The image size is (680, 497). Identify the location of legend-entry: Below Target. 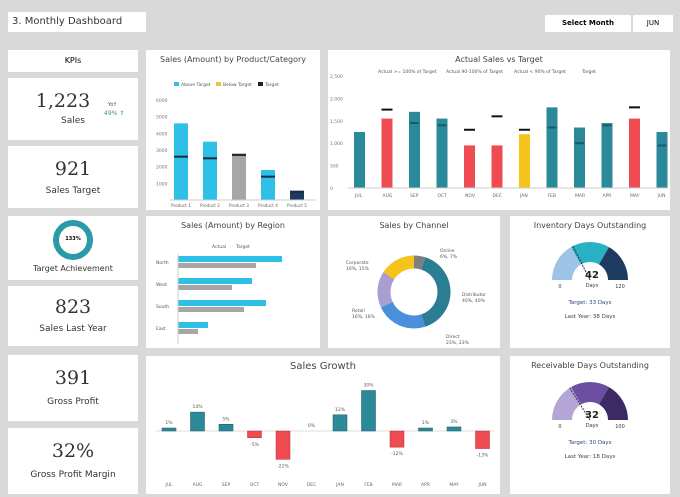
(237, 85).